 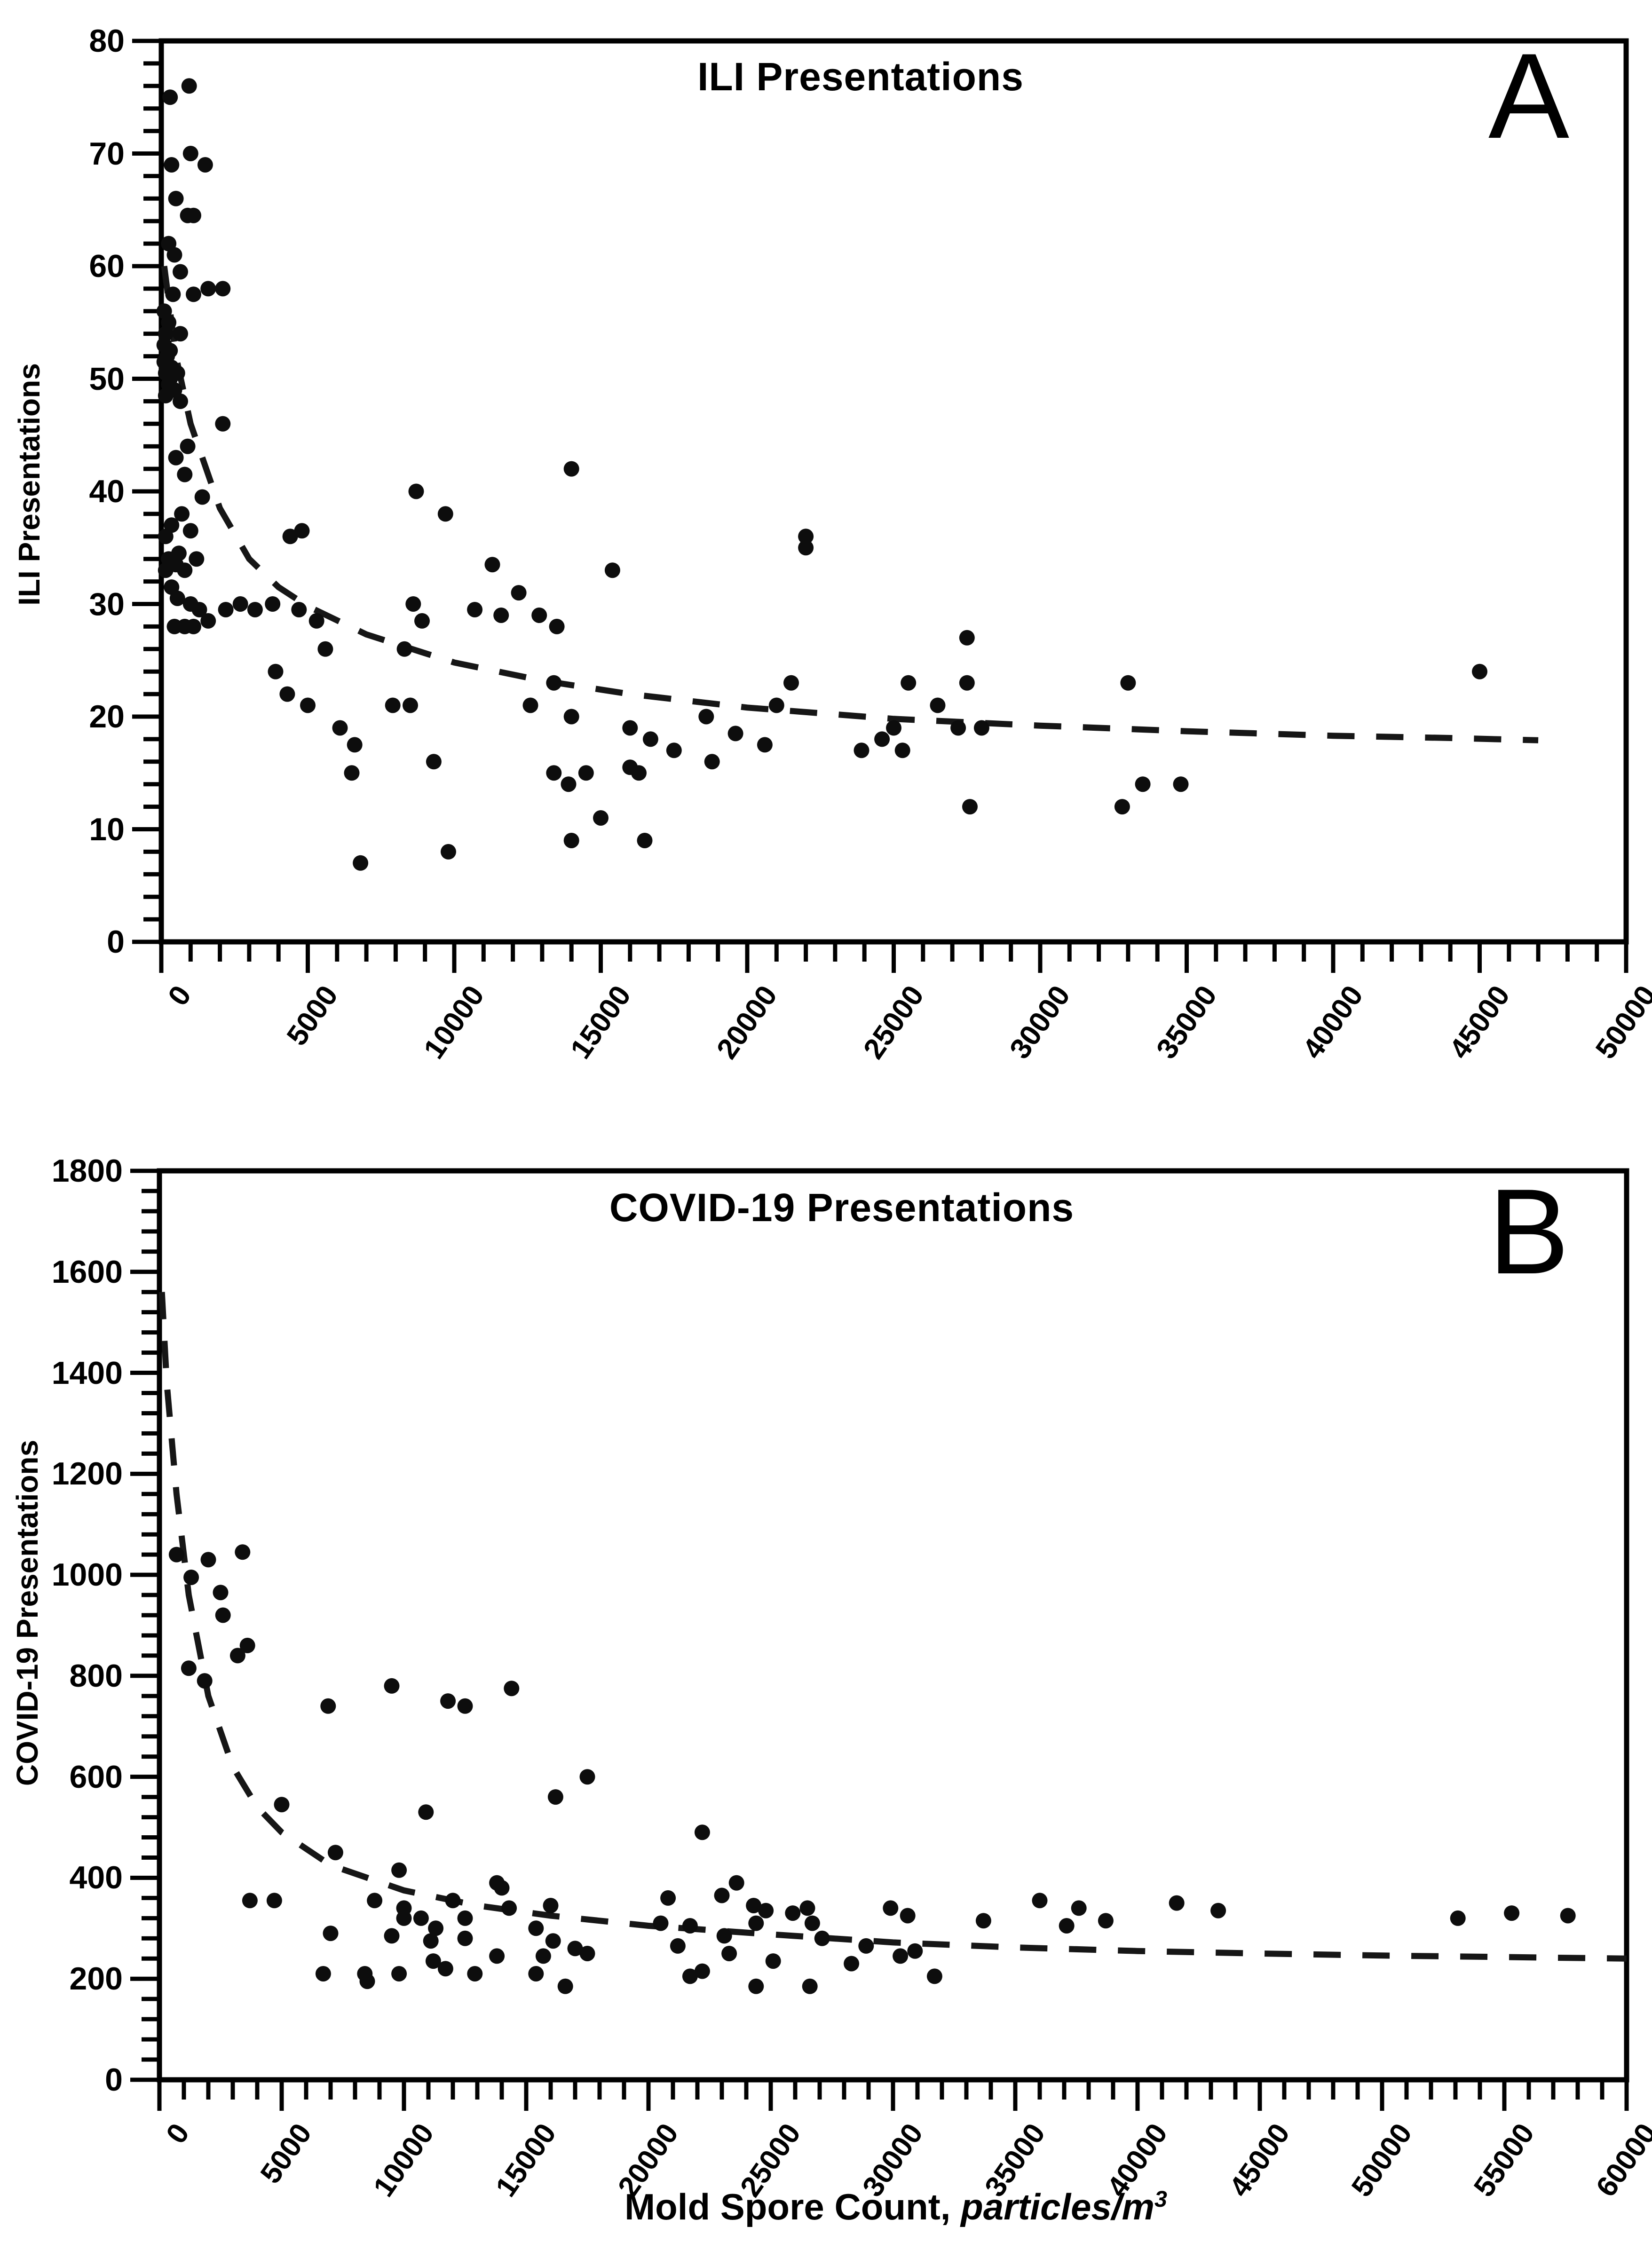 I want to click on chart-a-y-axis-title: ILI Presentations, so click(x=29, y=484).